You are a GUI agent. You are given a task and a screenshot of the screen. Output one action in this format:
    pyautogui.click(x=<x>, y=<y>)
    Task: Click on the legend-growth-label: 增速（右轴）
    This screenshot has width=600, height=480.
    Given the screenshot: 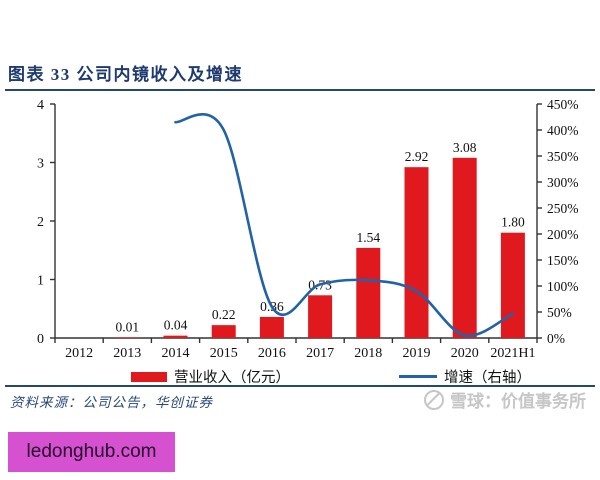 What is the action you would take?
    pyautogui.click(x=487, y=378)
    